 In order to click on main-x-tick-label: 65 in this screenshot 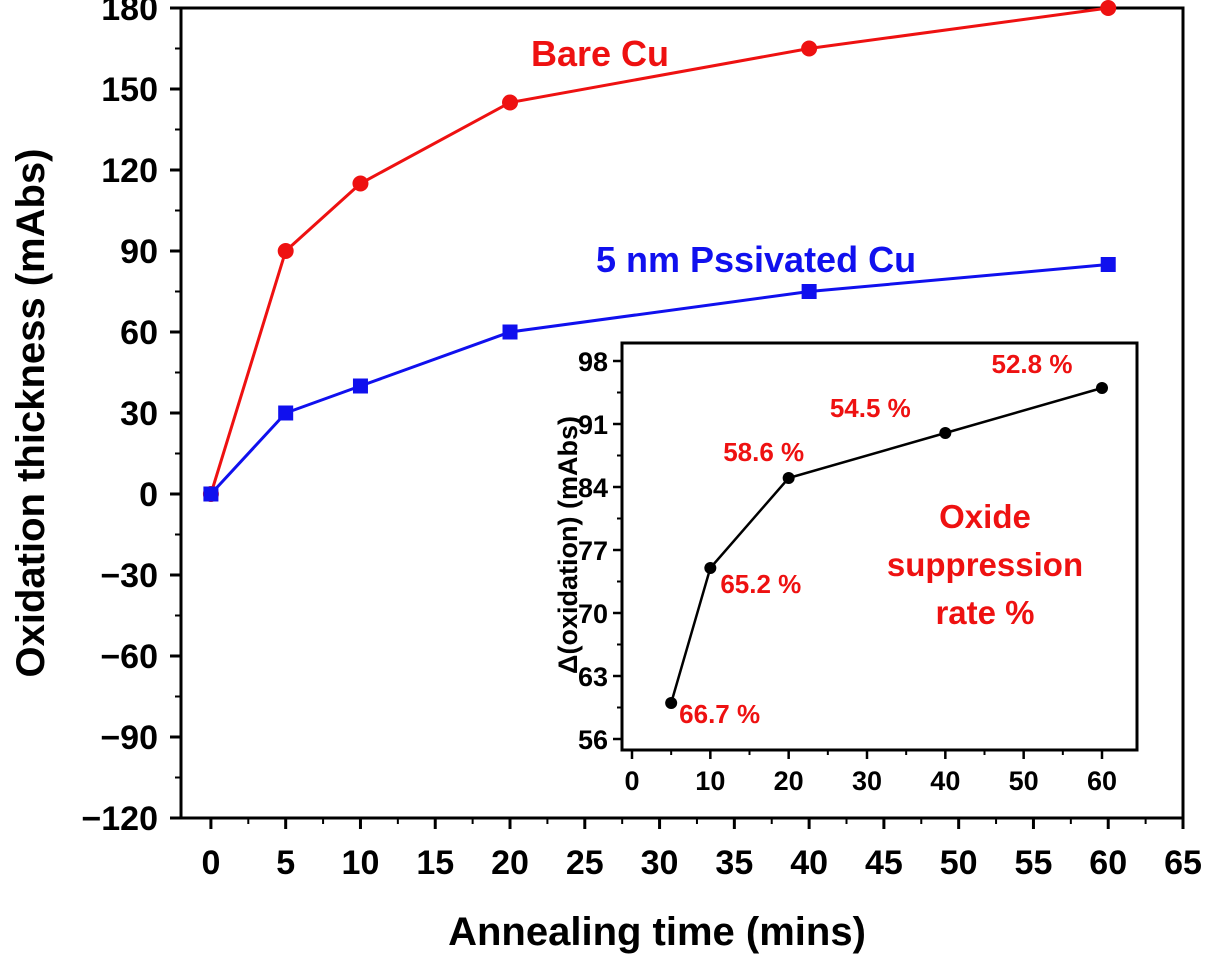, I will do `click(1183, 863)`.